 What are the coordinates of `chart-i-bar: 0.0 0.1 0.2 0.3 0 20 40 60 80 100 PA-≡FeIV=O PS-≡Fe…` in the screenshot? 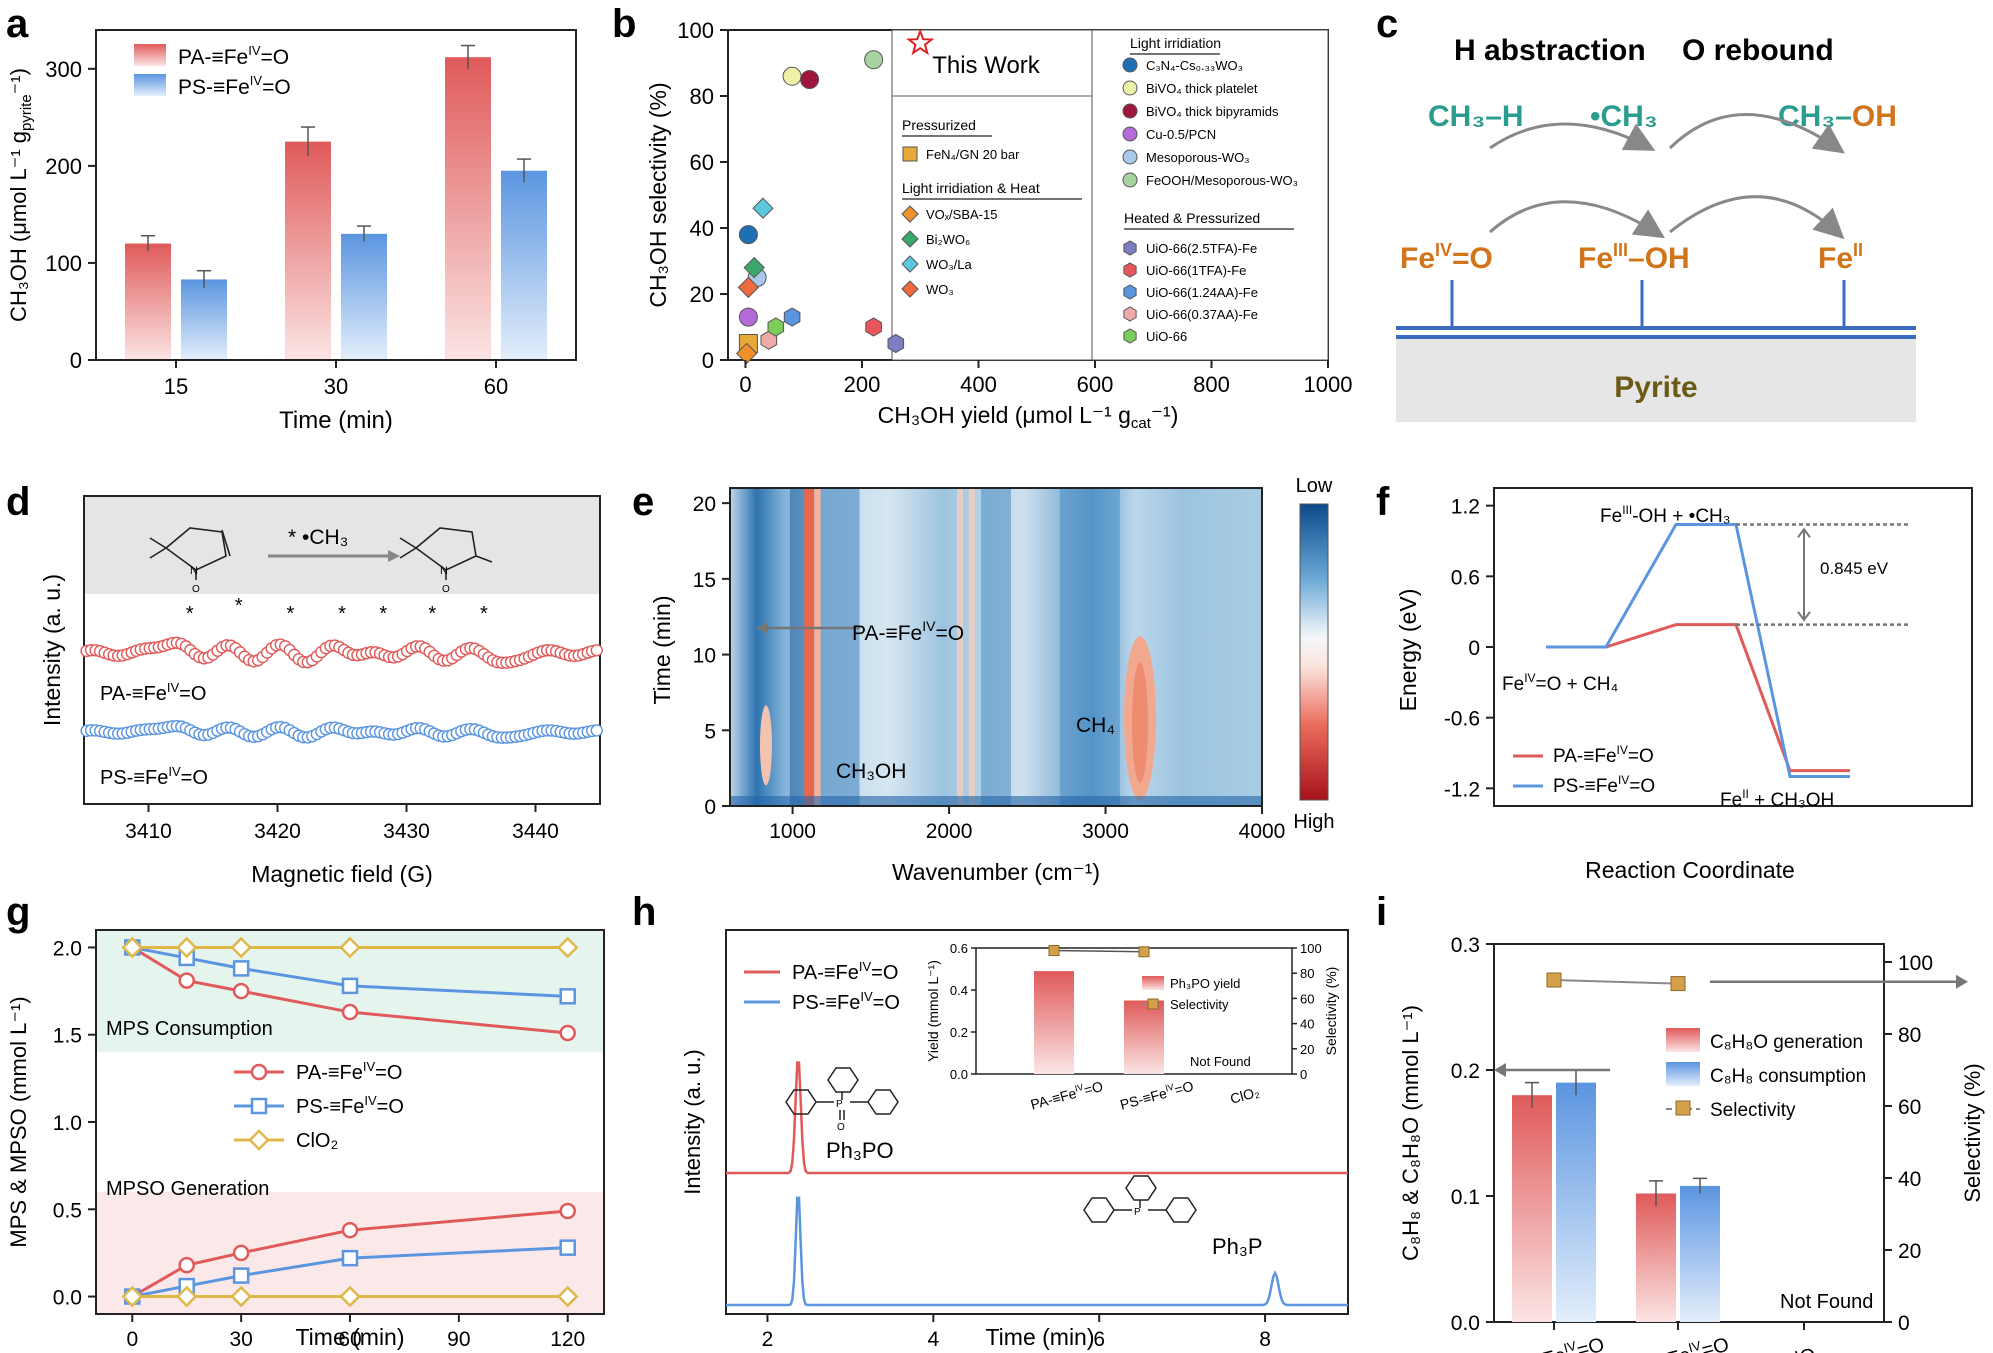 It's located at (1691, 1143).